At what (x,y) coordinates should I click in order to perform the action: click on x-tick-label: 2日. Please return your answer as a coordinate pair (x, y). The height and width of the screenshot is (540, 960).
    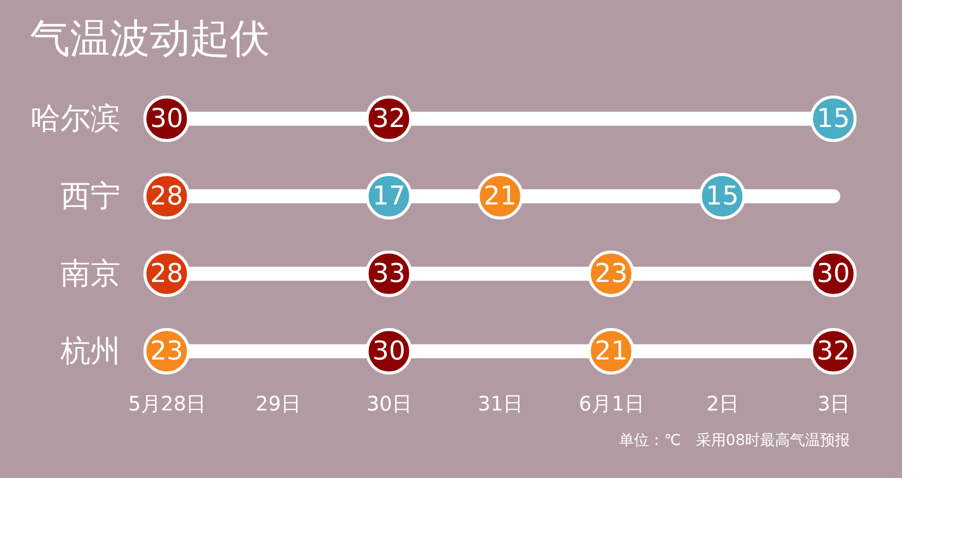
    Looking at the image, I should click on (723, 404).